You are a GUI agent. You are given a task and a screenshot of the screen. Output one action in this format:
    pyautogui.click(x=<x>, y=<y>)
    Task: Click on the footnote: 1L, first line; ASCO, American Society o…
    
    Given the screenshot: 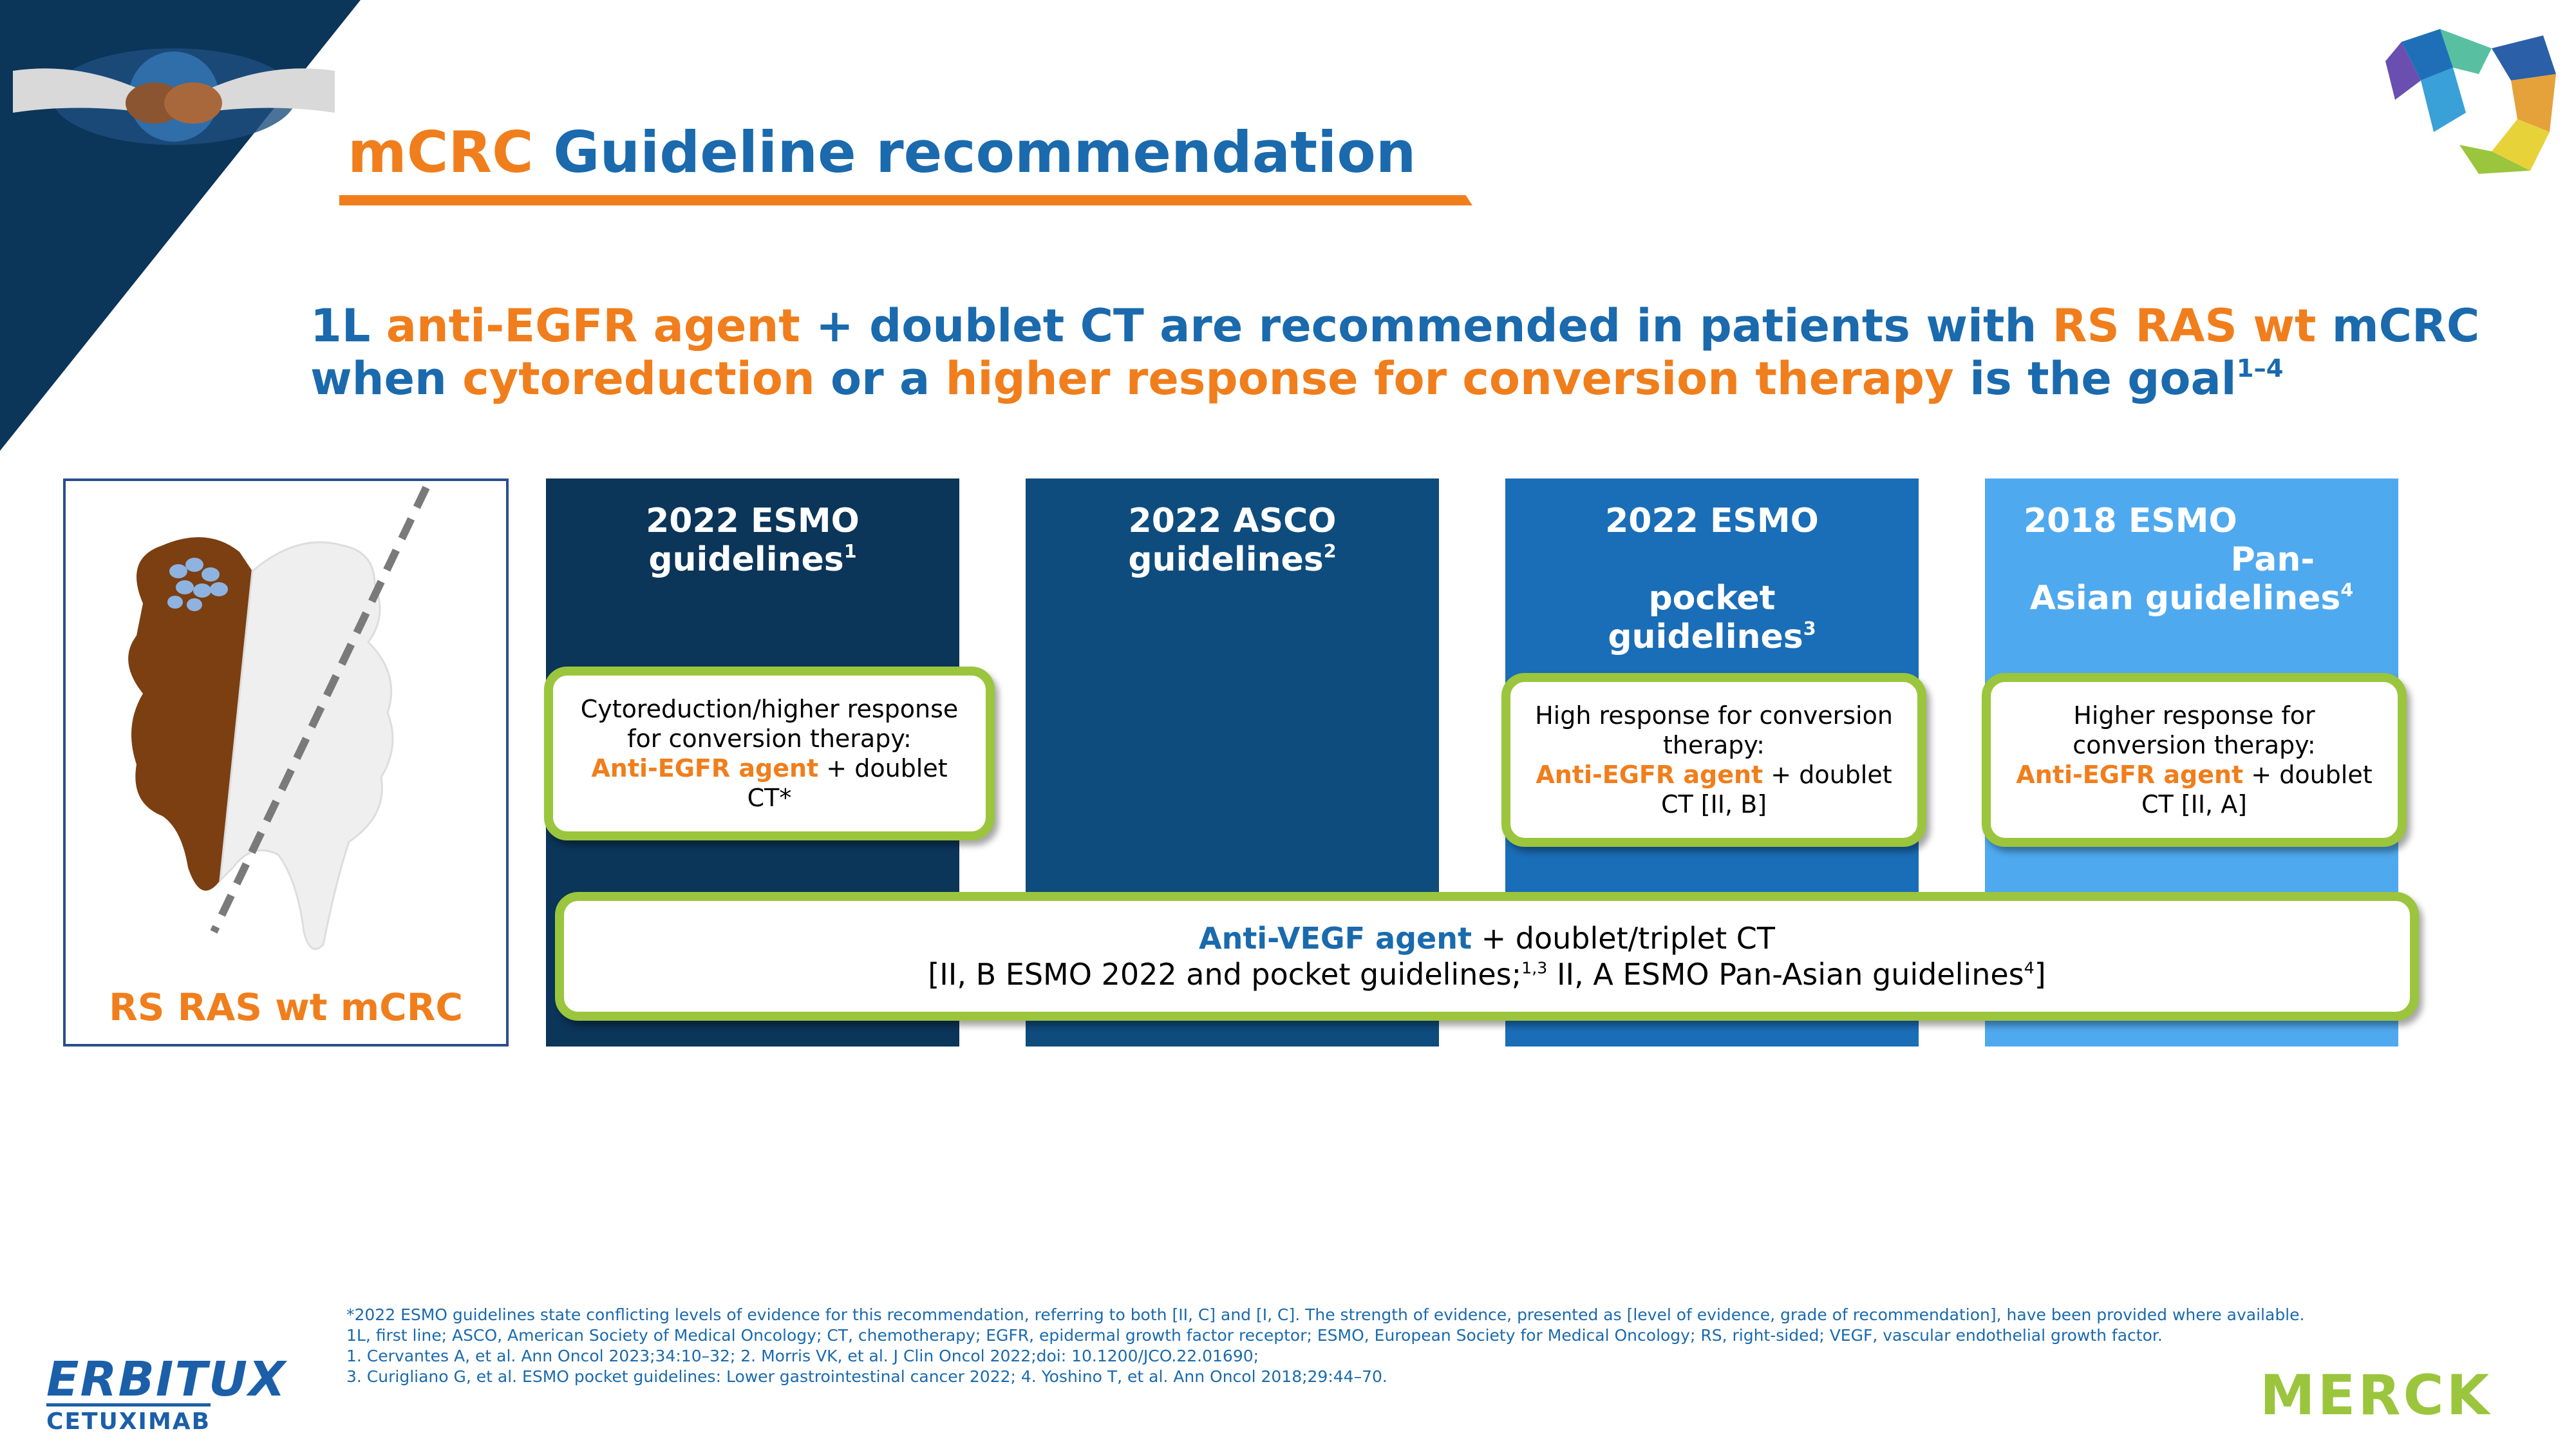 What is the action you would take?
    pyautogui.click(x=1254, y=1335)
    